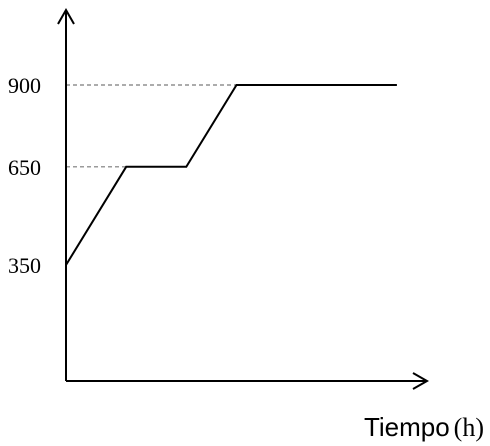 The image size is (490, 446). Describe the element at coordinates (407, 427) in the screenshot. I see `x-axis-label-word: Tiempo` at that location.